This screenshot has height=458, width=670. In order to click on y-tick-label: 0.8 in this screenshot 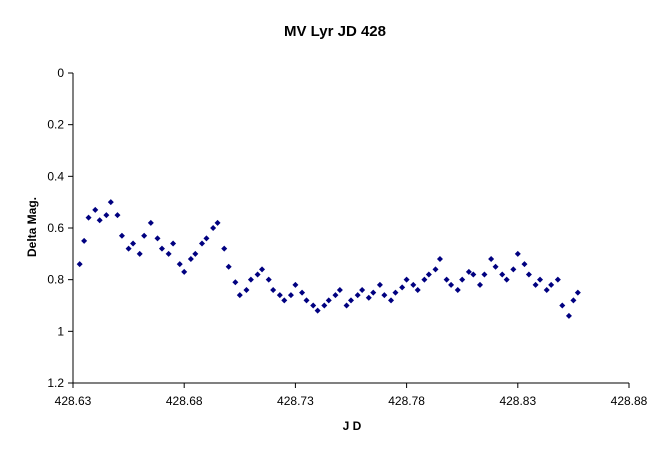, I will do `click(55, 280)`.